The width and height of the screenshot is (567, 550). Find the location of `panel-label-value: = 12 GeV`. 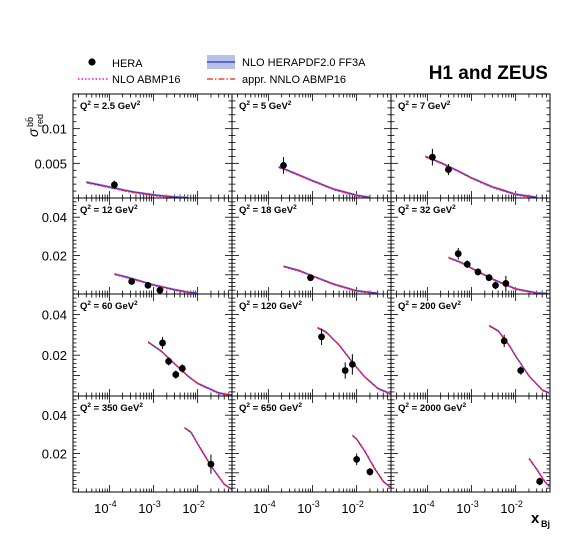

panel-label-value: = 12 GeV is located at coordinates (113, 210).